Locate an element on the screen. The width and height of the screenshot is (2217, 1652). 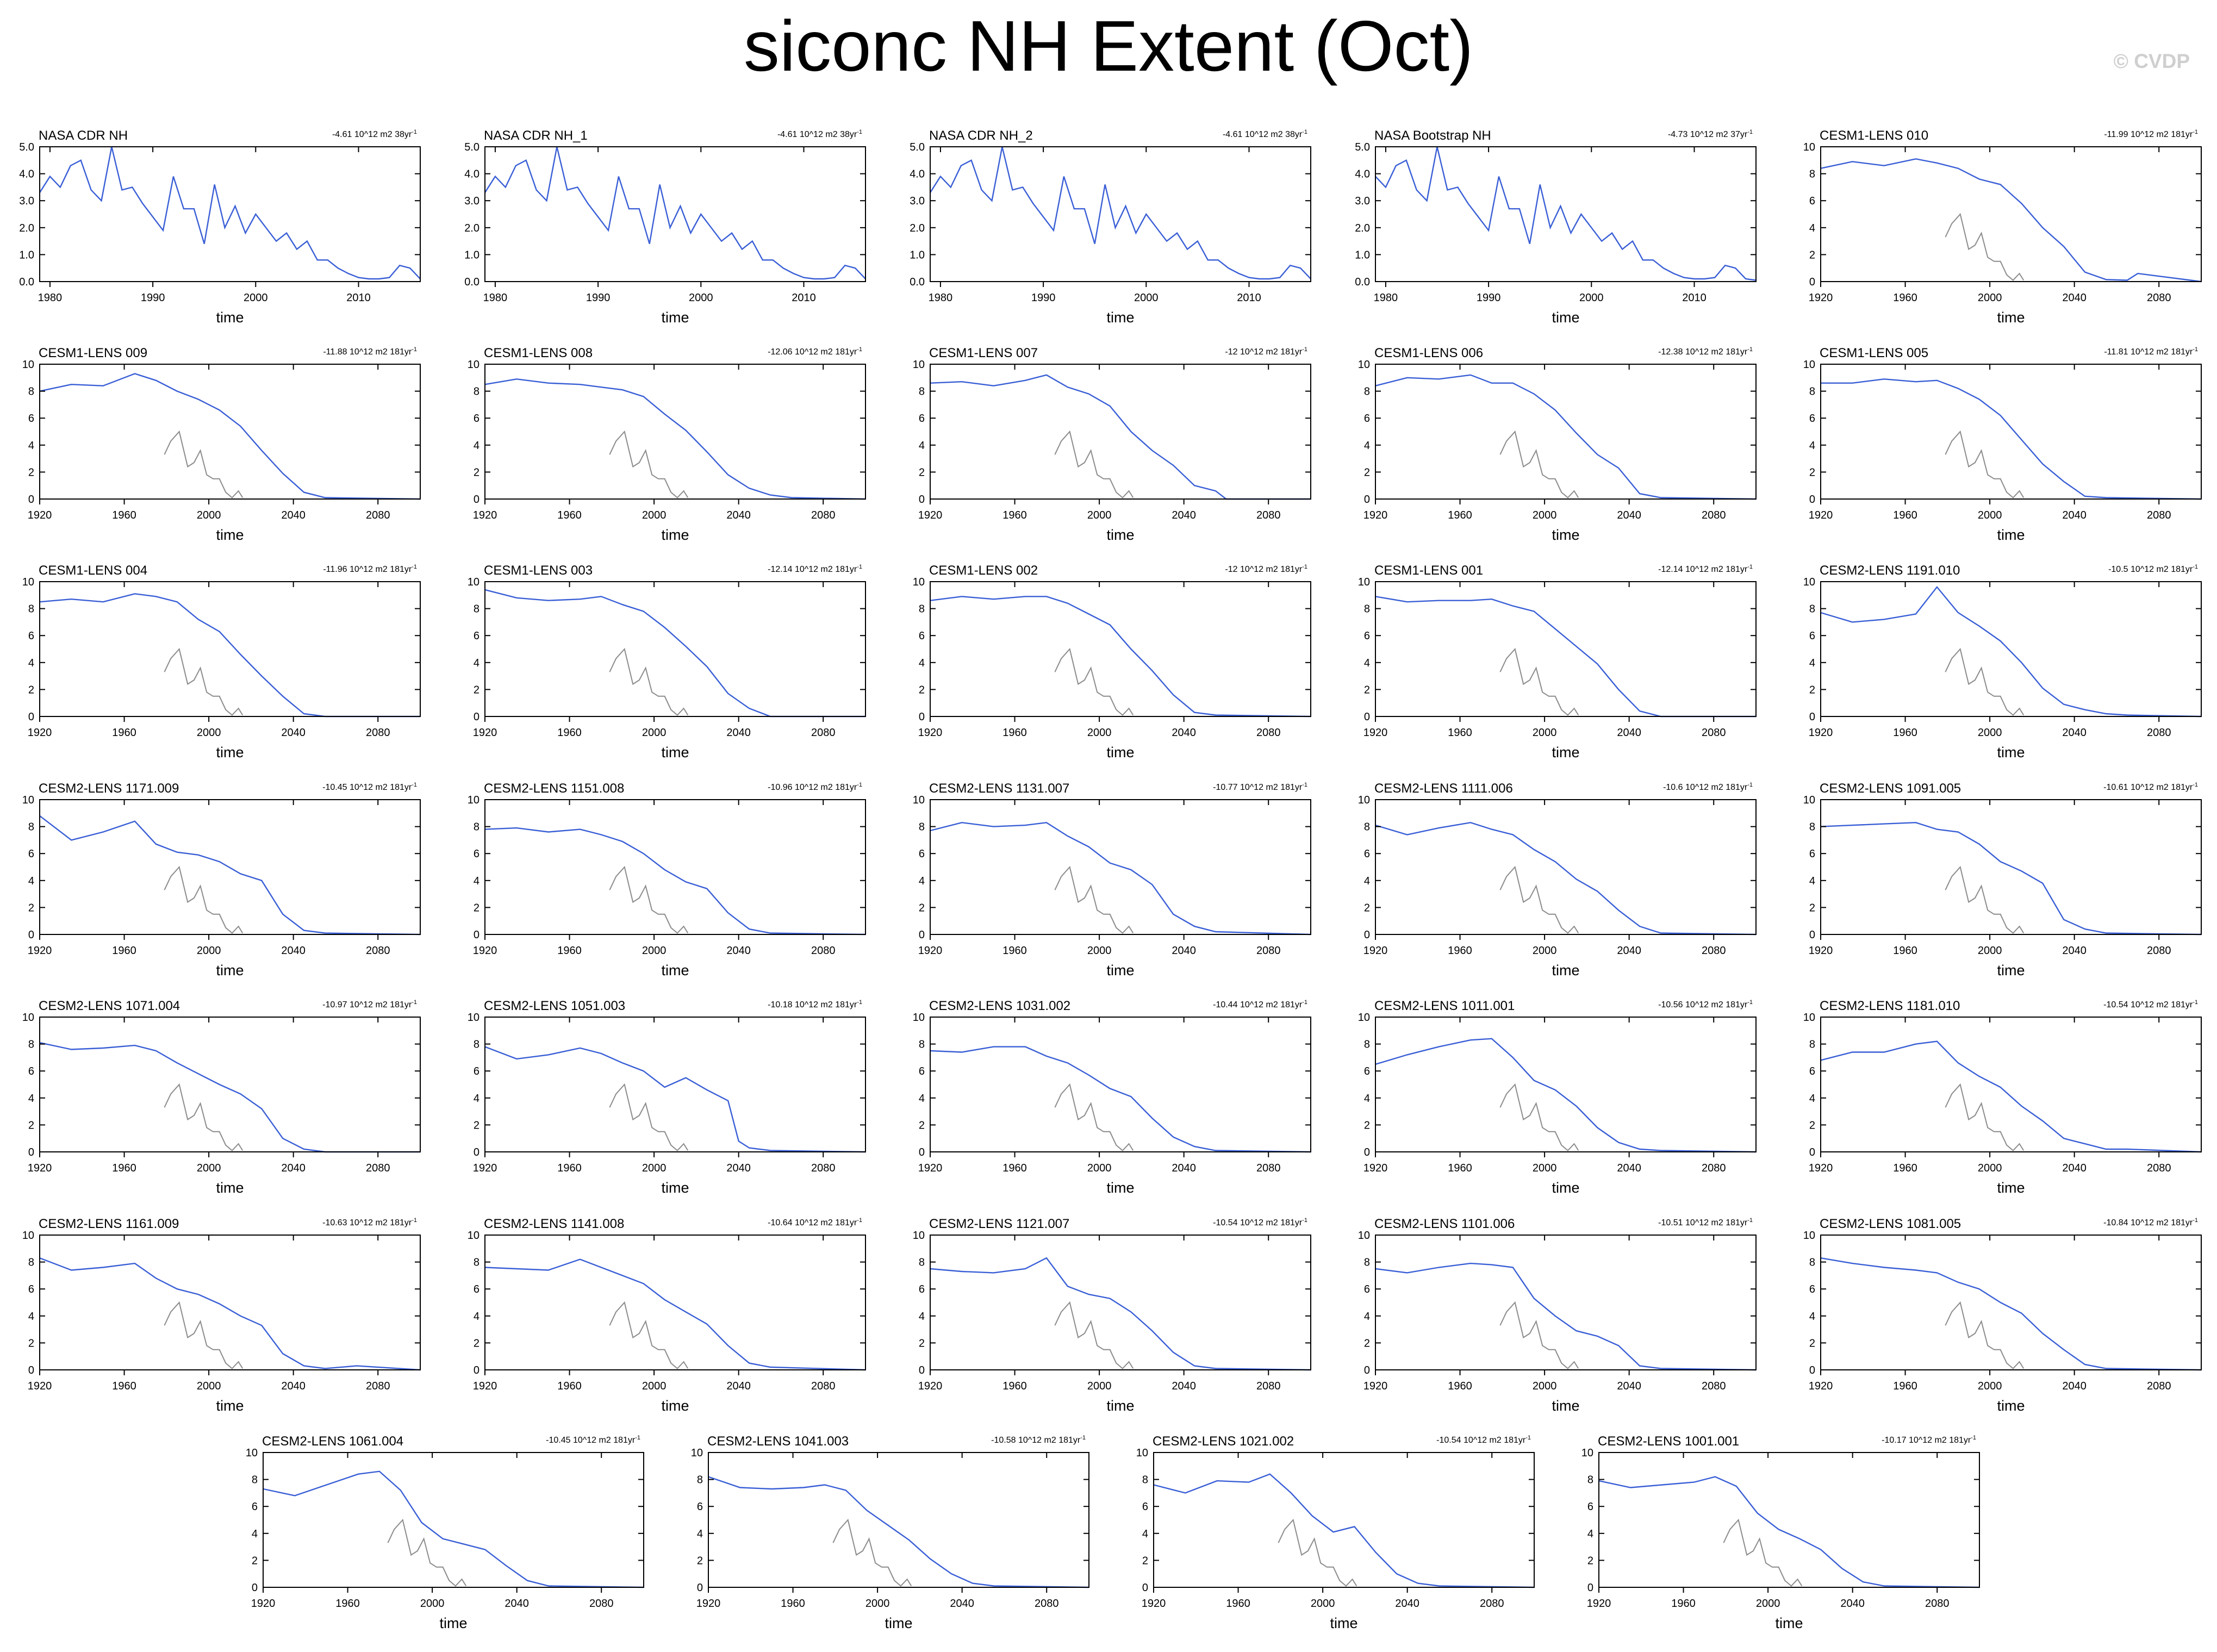
x-tick-label: 1990 is located at coordinates (1043, 298).